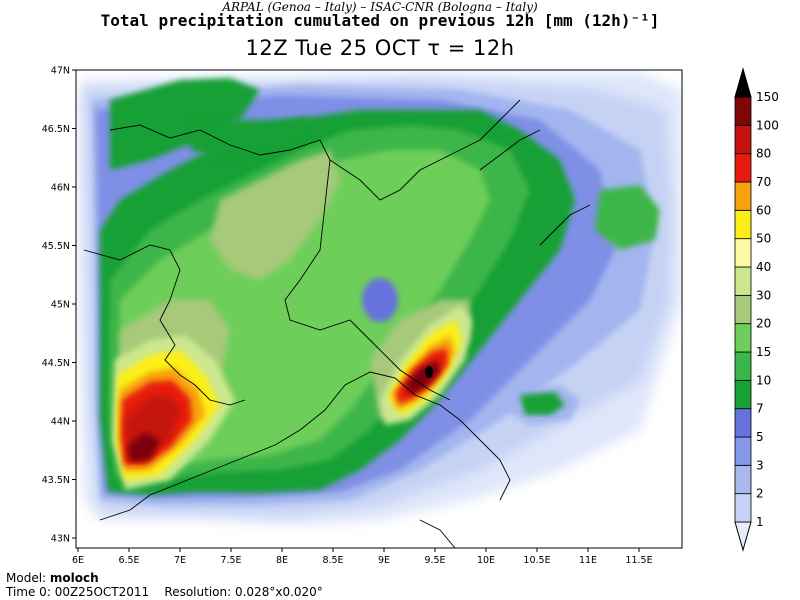  Describe the element at coordinates (763, 182) in the screenshot. I see `colorbar-level-label: 70` at that location.